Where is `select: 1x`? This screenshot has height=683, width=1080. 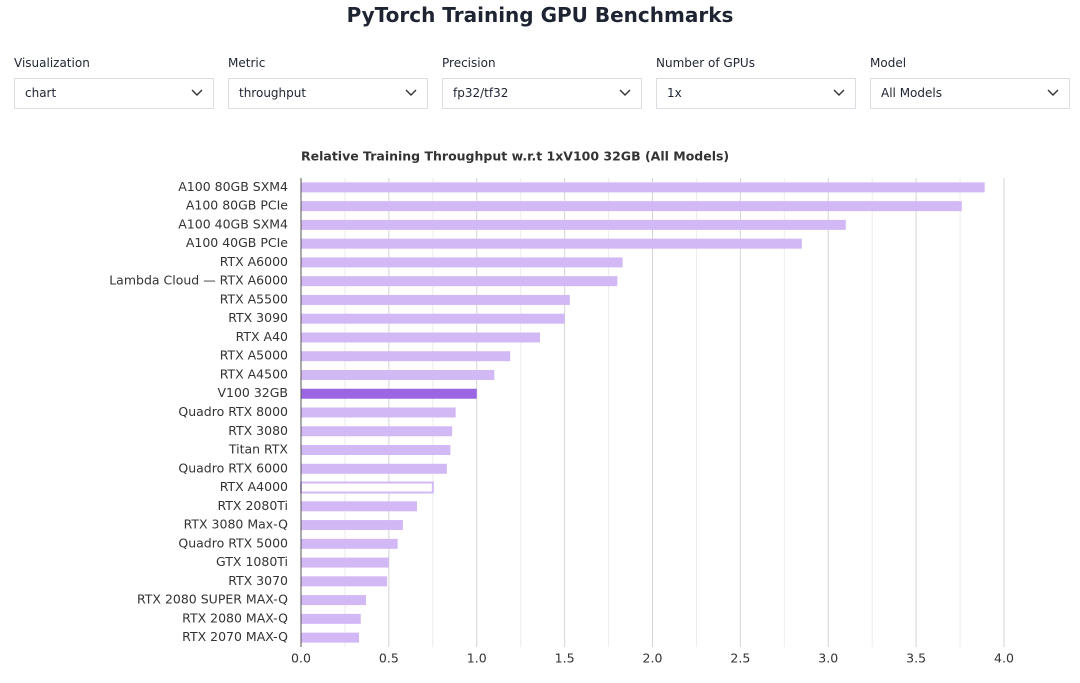
select: 1x is located at coordinates (756, 93).